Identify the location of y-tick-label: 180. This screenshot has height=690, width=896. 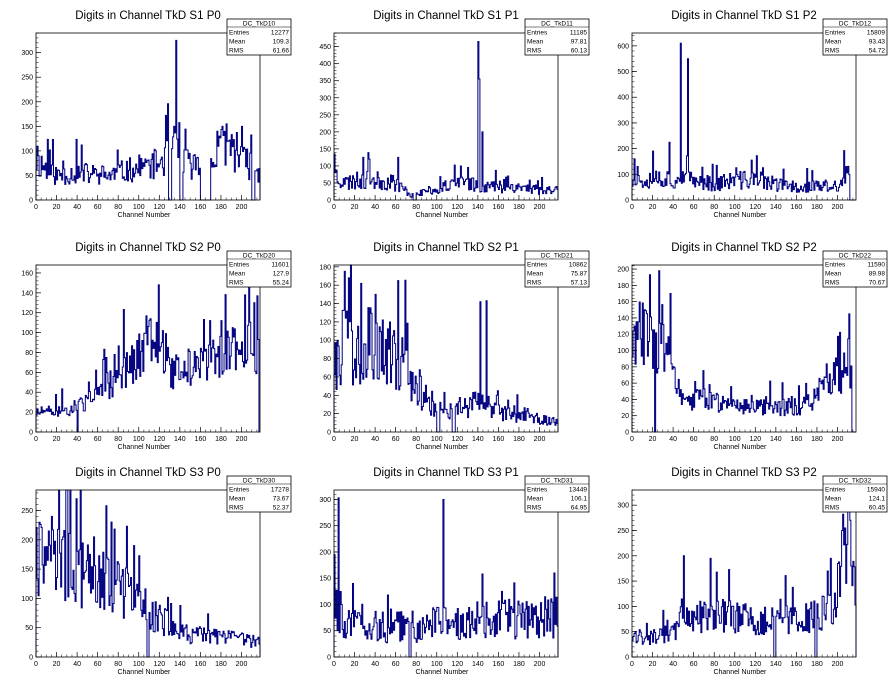
(623, 286).